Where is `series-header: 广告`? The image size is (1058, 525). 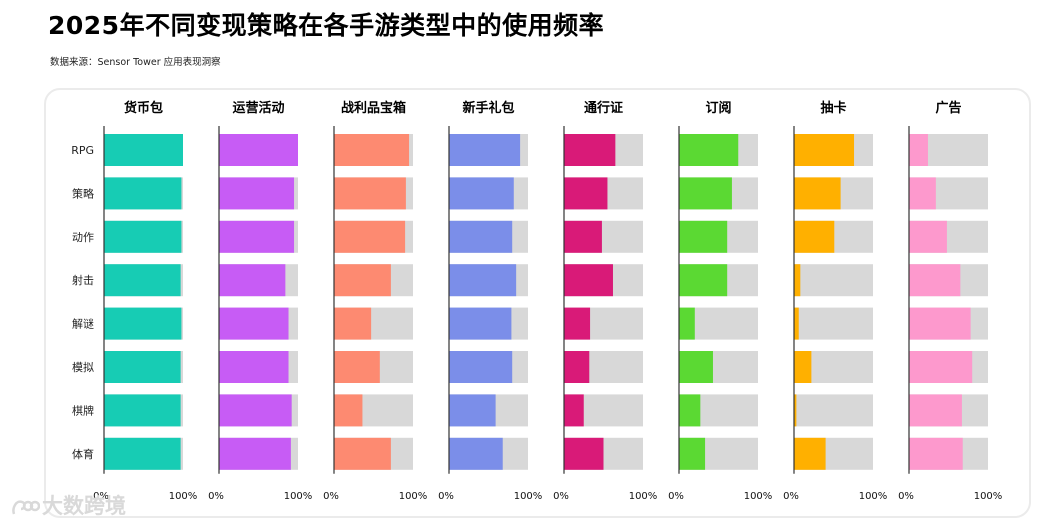 series-header: 广告 is located at coordinates (948, 108).